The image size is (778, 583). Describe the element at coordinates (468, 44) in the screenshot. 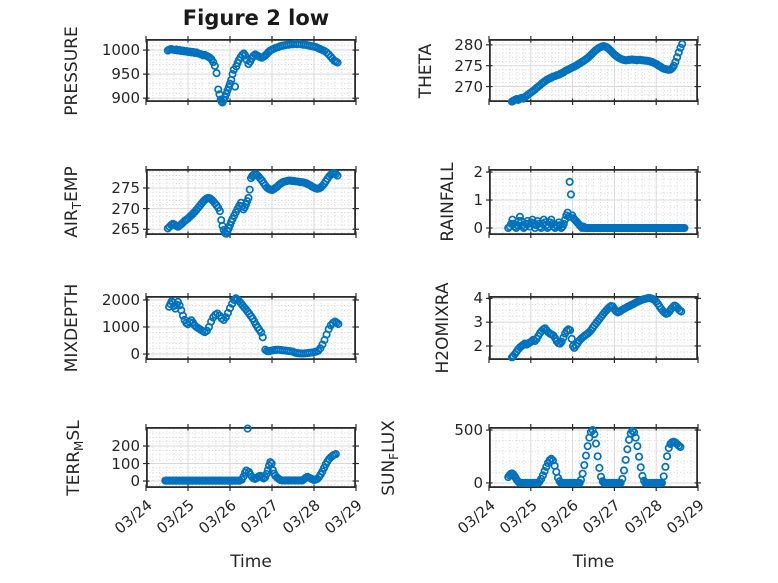

I see `y-tick-label: 280` at that location.